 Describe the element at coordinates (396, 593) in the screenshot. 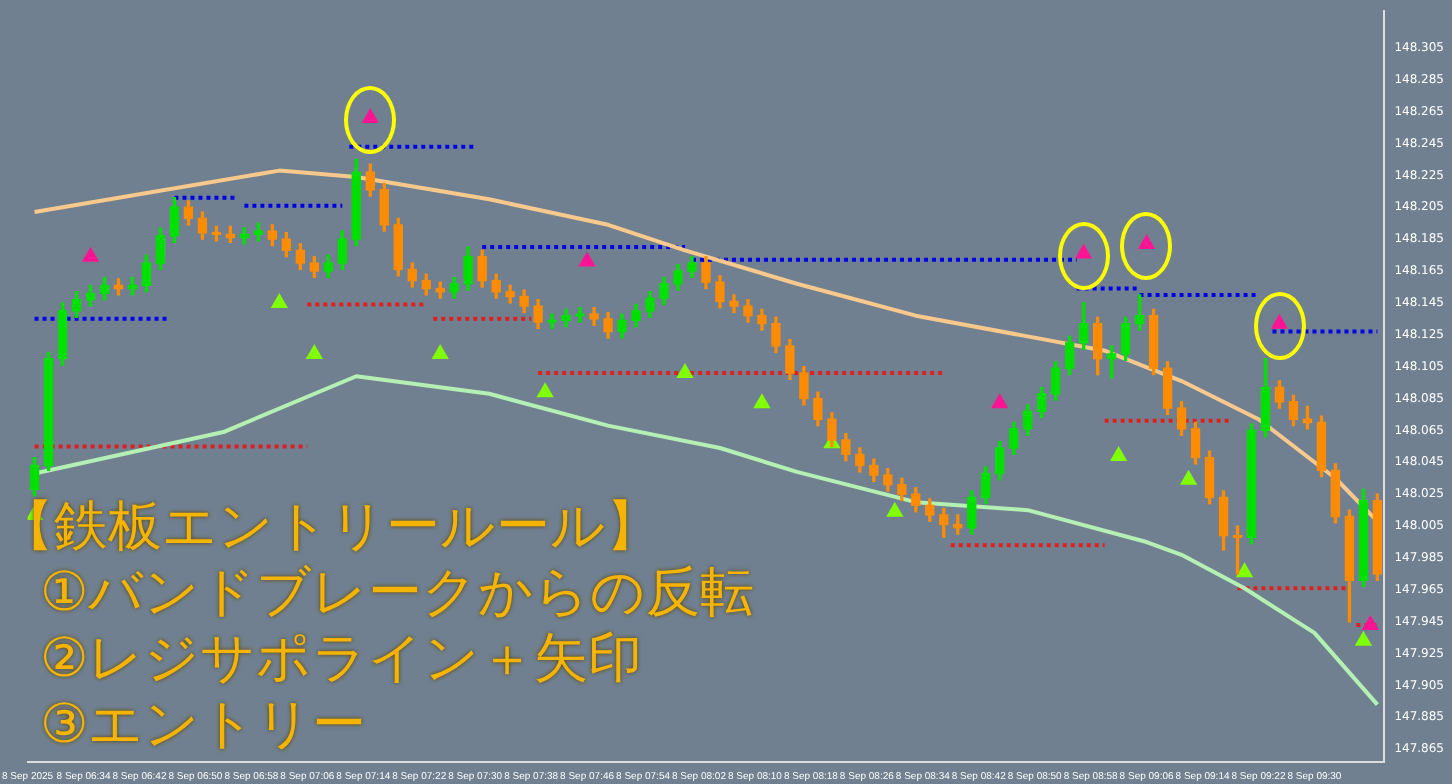

I see `annotation: ①バンドブレークからの反転` at that location.